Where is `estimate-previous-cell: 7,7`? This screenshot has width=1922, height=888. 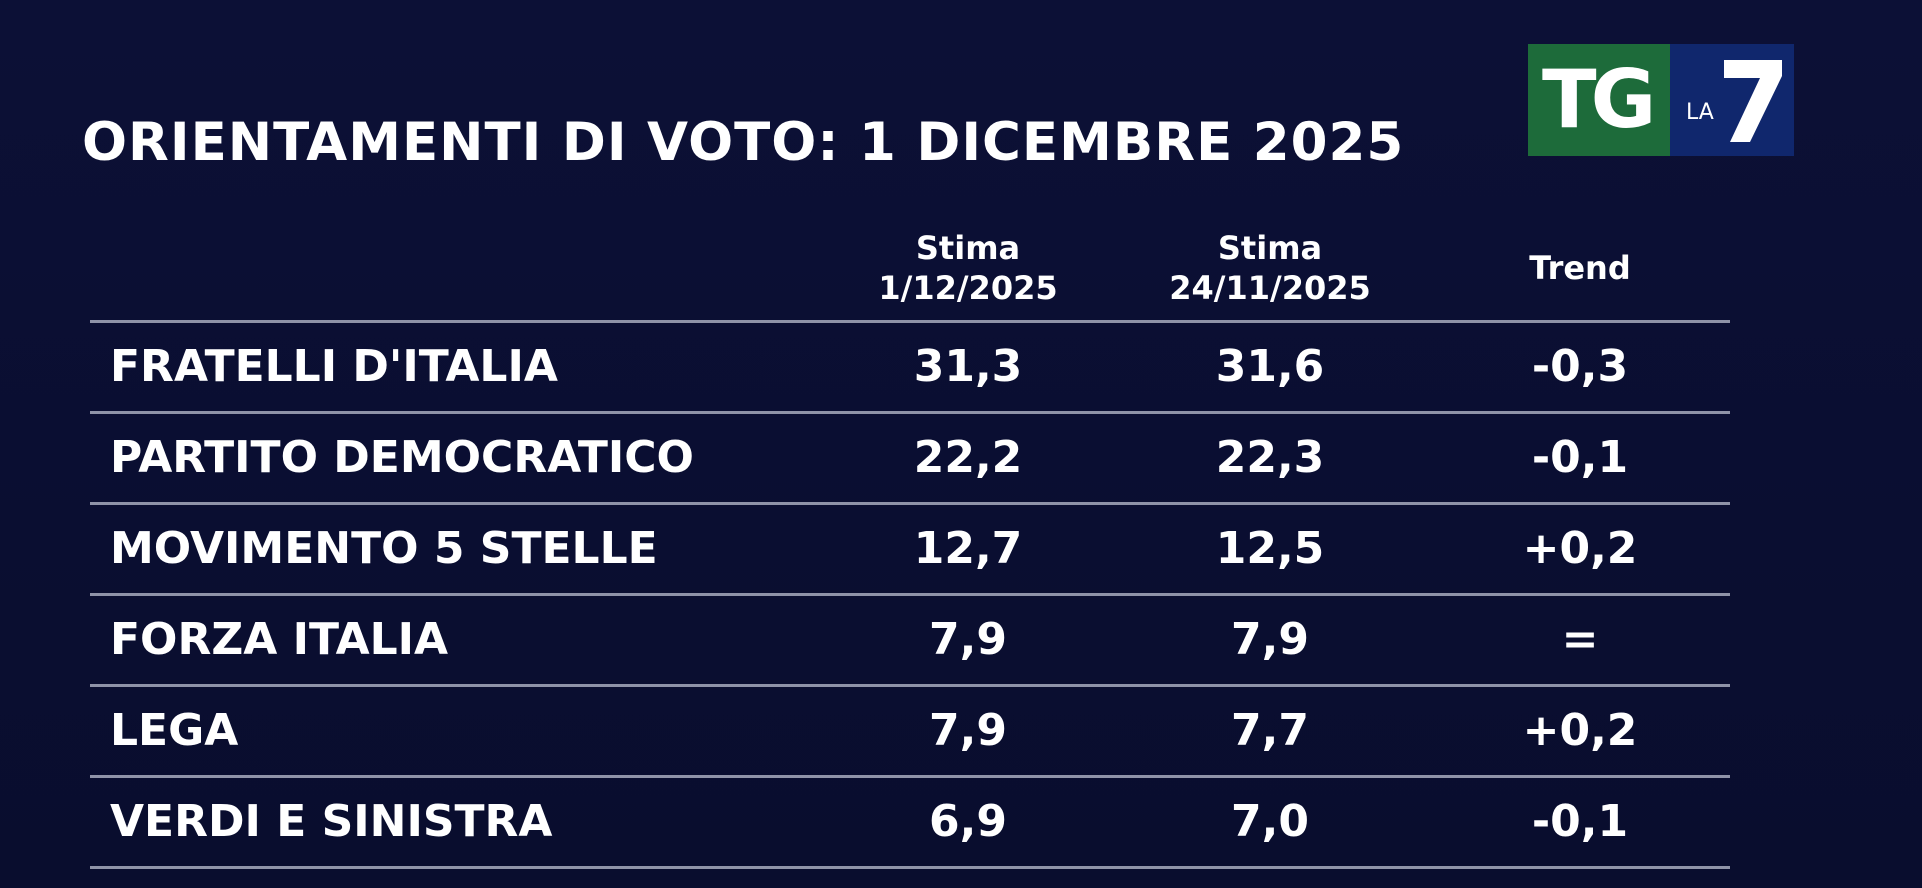 estimate-previous-cell: 7,7 is located at coordinates (1270, 730).